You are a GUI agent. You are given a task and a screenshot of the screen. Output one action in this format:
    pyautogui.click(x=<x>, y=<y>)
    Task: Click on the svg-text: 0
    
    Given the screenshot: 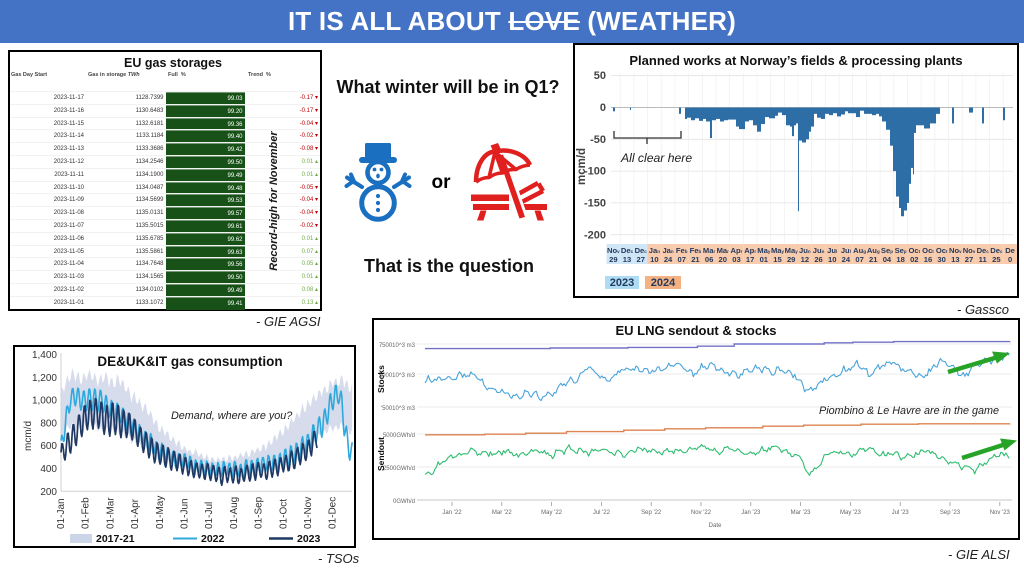 What is the action you would take?
    pyautogui.click(x=603, y=108)
    